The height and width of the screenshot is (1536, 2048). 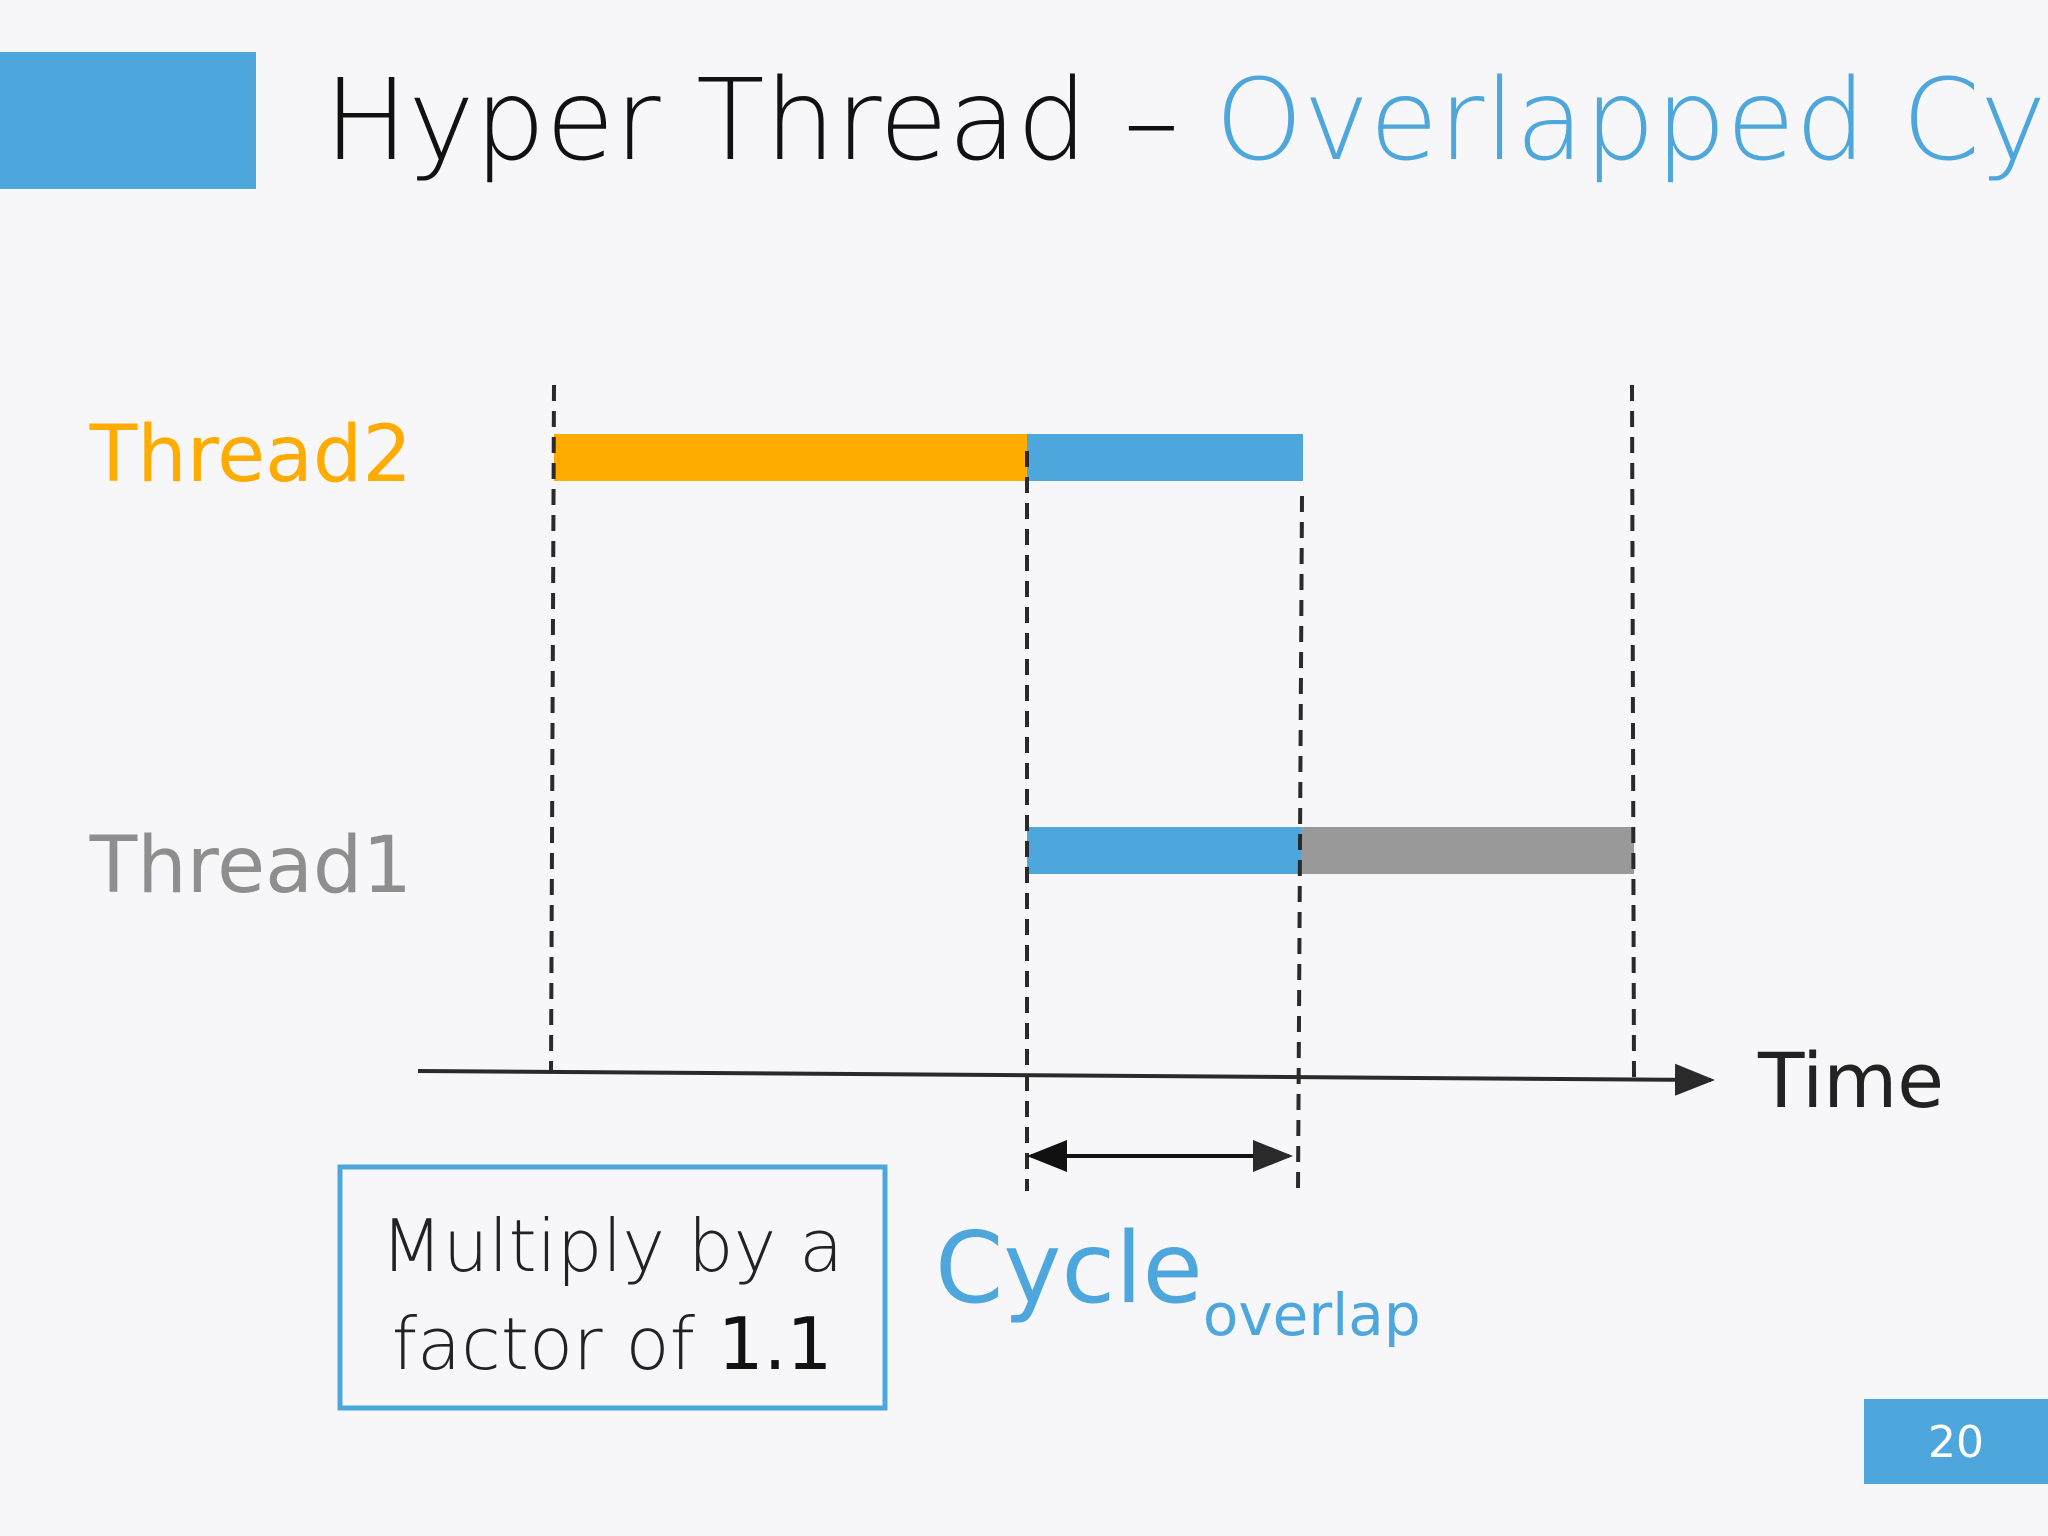 I want to click on page-number: 20, so click(x=1956, y=1442).